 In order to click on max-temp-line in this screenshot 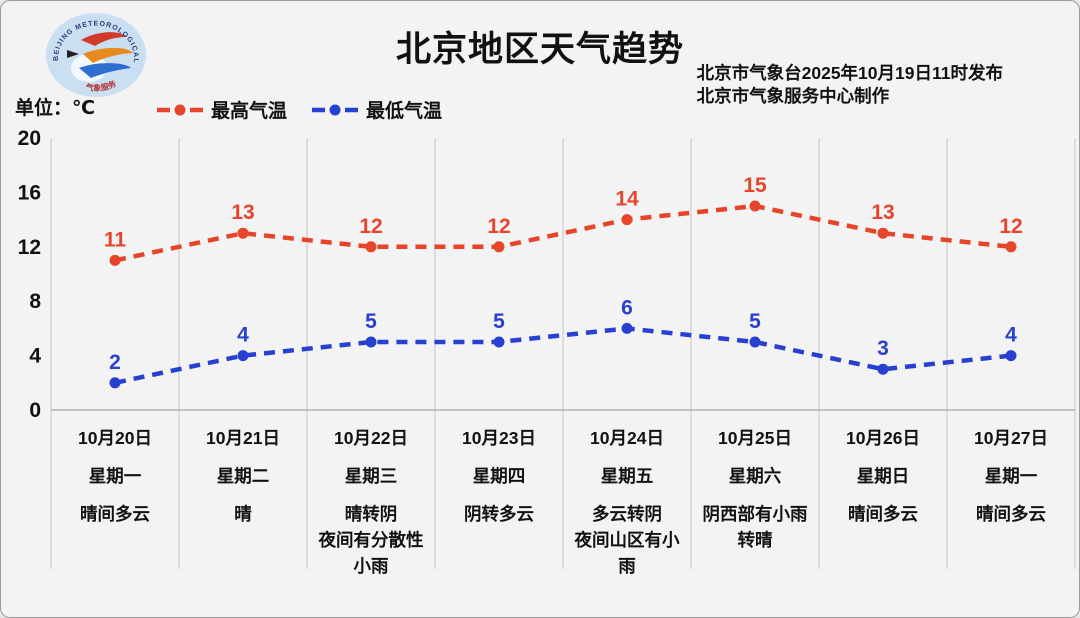, I will do `click(563, 233)`.